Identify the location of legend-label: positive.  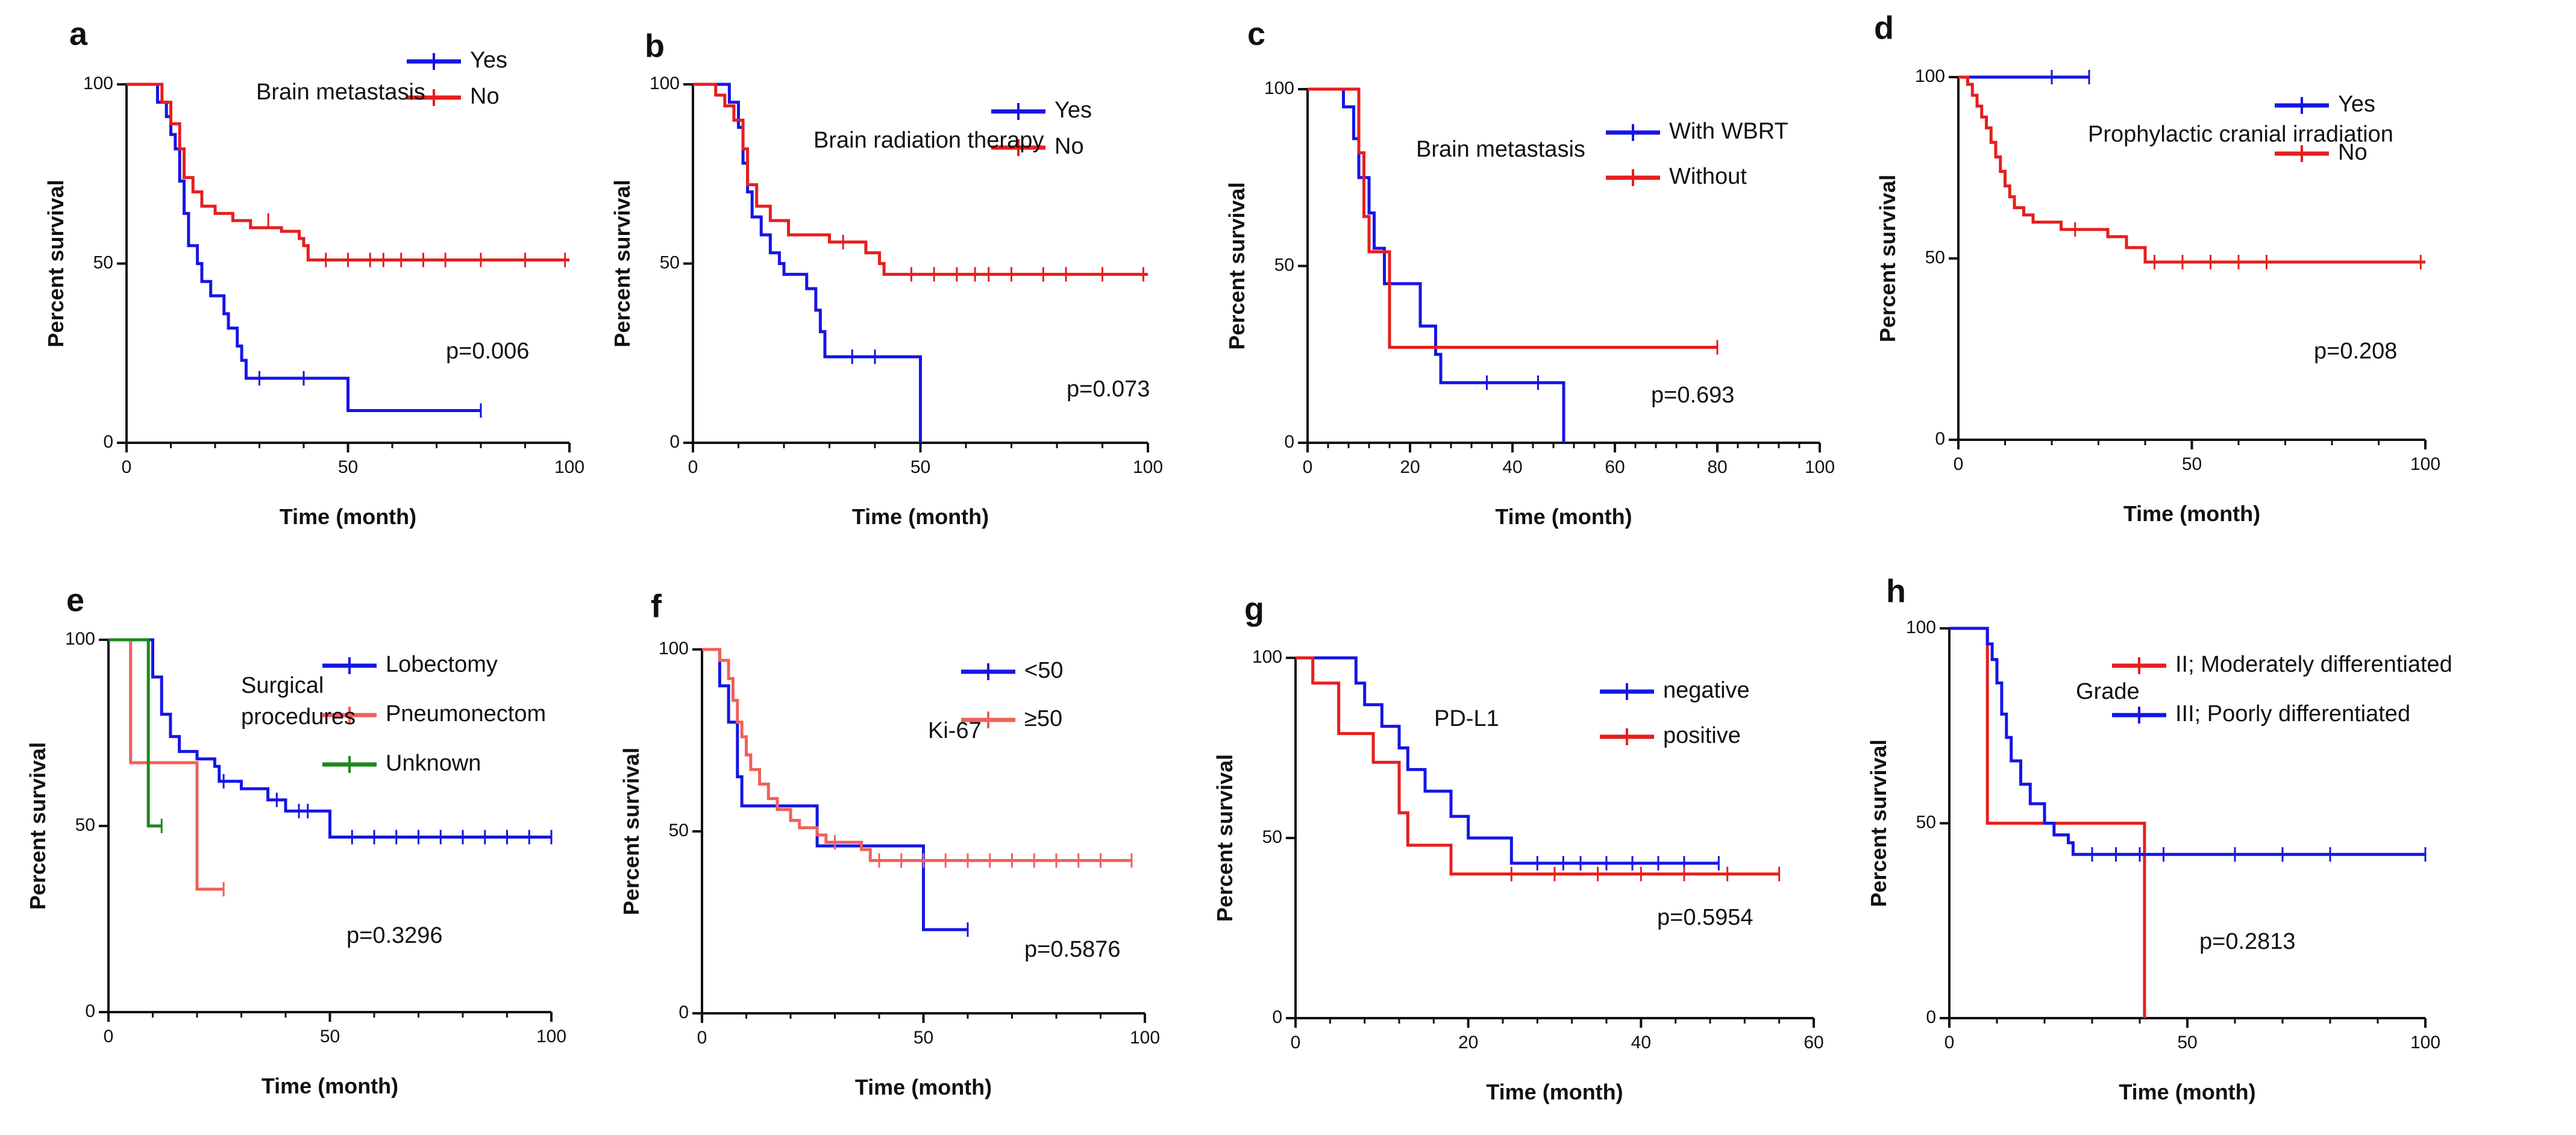
(1702, 735).